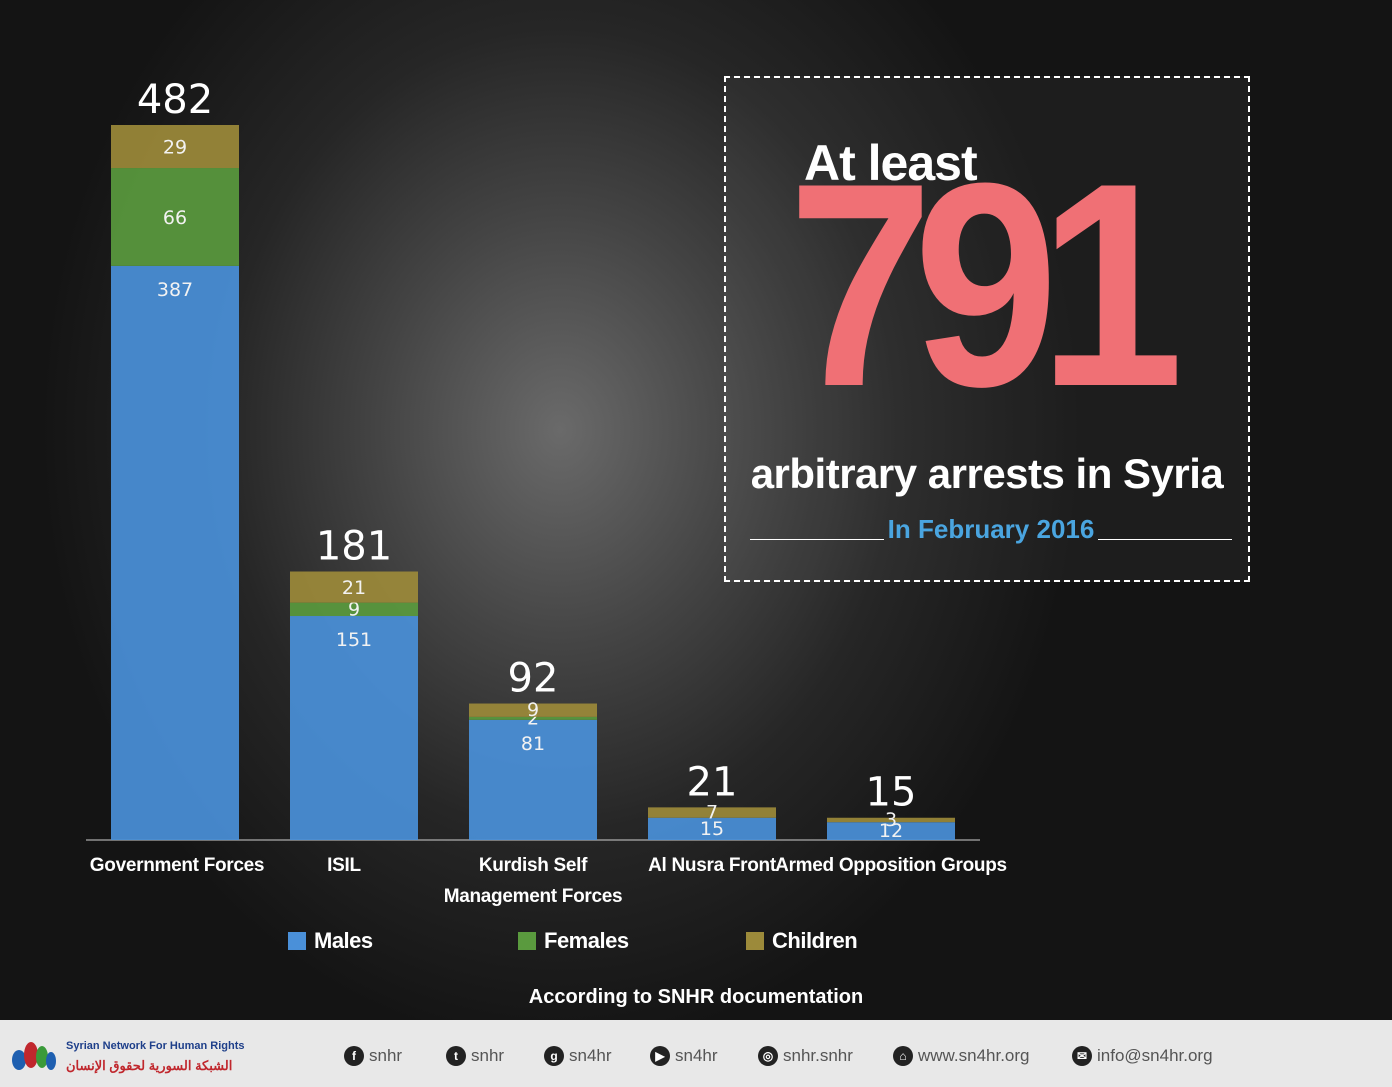 The height and width of the screenshot is (1087, 1392). I want to click on headline-period-row: In February 2016, so click(991, 529).